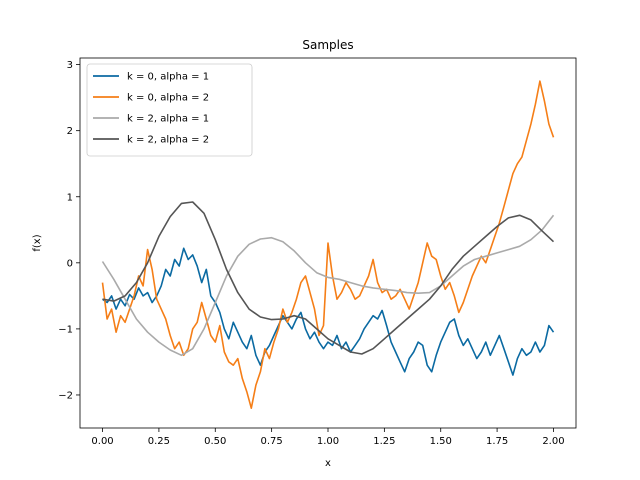 The image size is (640, 480). I want to click on x-tick-label: 1.75, so click(497, 441).